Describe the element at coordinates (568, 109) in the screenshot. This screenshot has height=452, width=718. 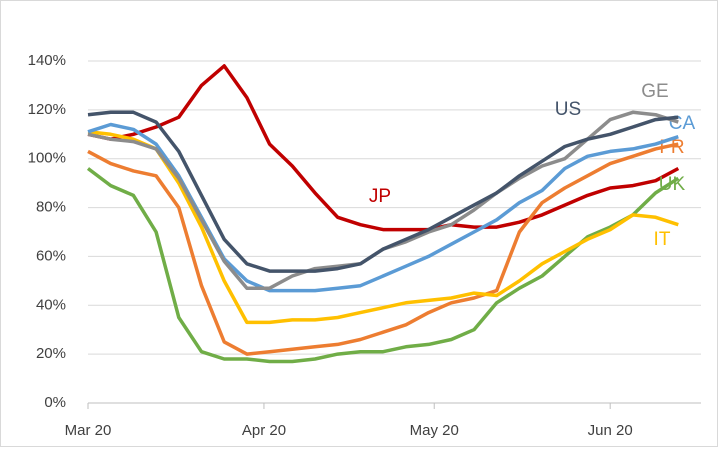
I see `series-label: US` at that location.